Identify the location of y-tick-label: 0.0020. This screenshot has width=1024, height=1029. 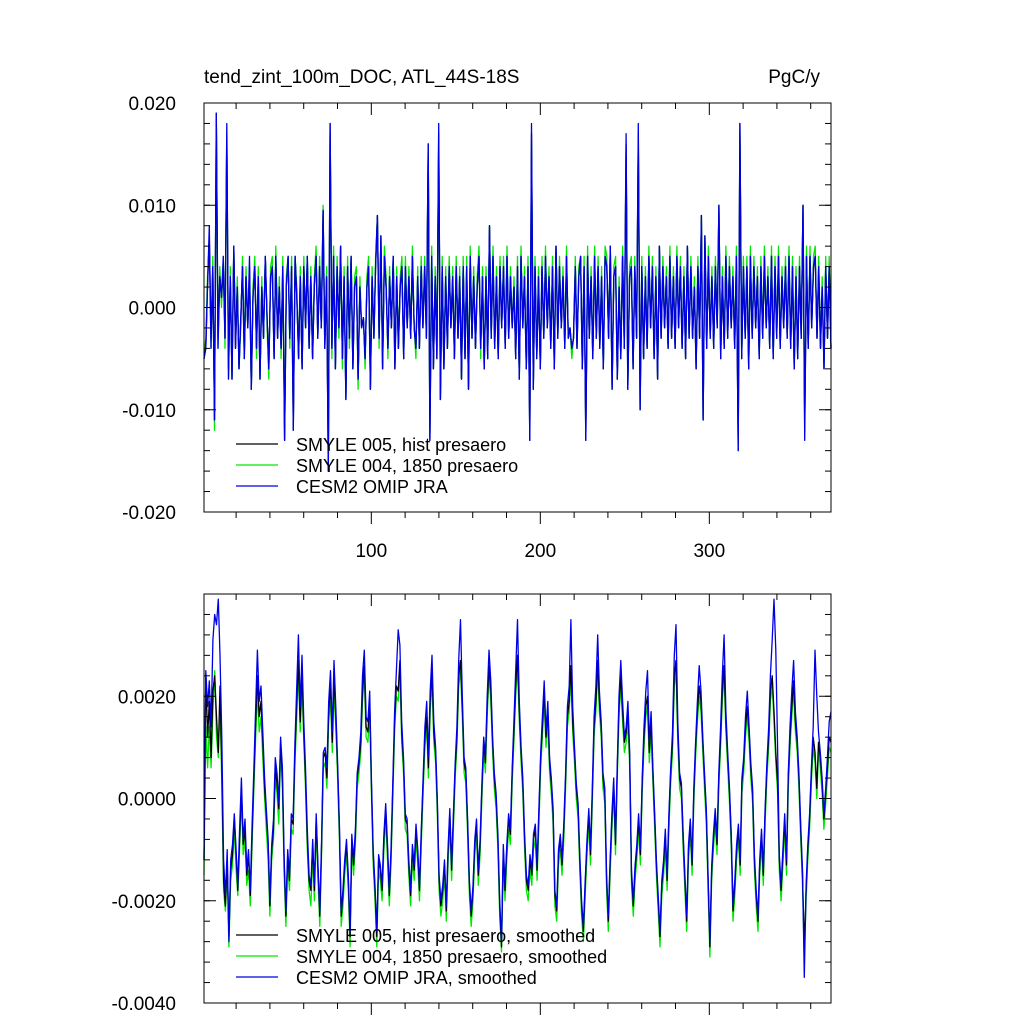
(147, 697).